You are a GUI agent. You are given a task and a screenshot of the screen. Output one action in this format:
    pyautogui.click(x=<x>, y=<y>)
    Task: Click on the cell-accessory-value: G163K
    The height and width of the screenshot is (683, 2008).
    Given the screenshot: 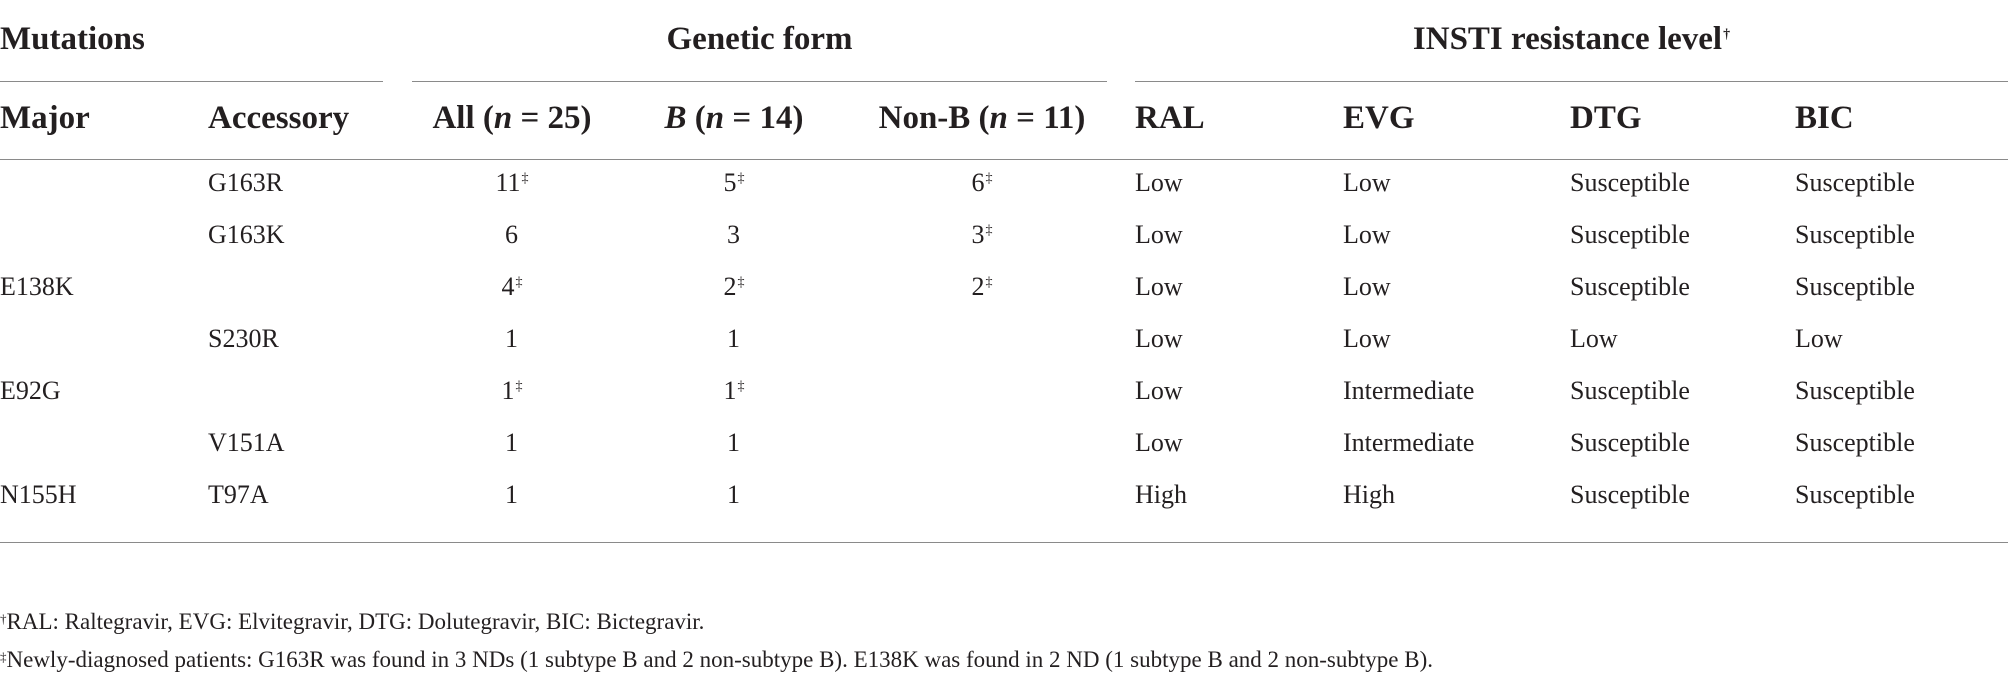 What is the action you would take?
    pyautogui.click(x=246, y=234)
    